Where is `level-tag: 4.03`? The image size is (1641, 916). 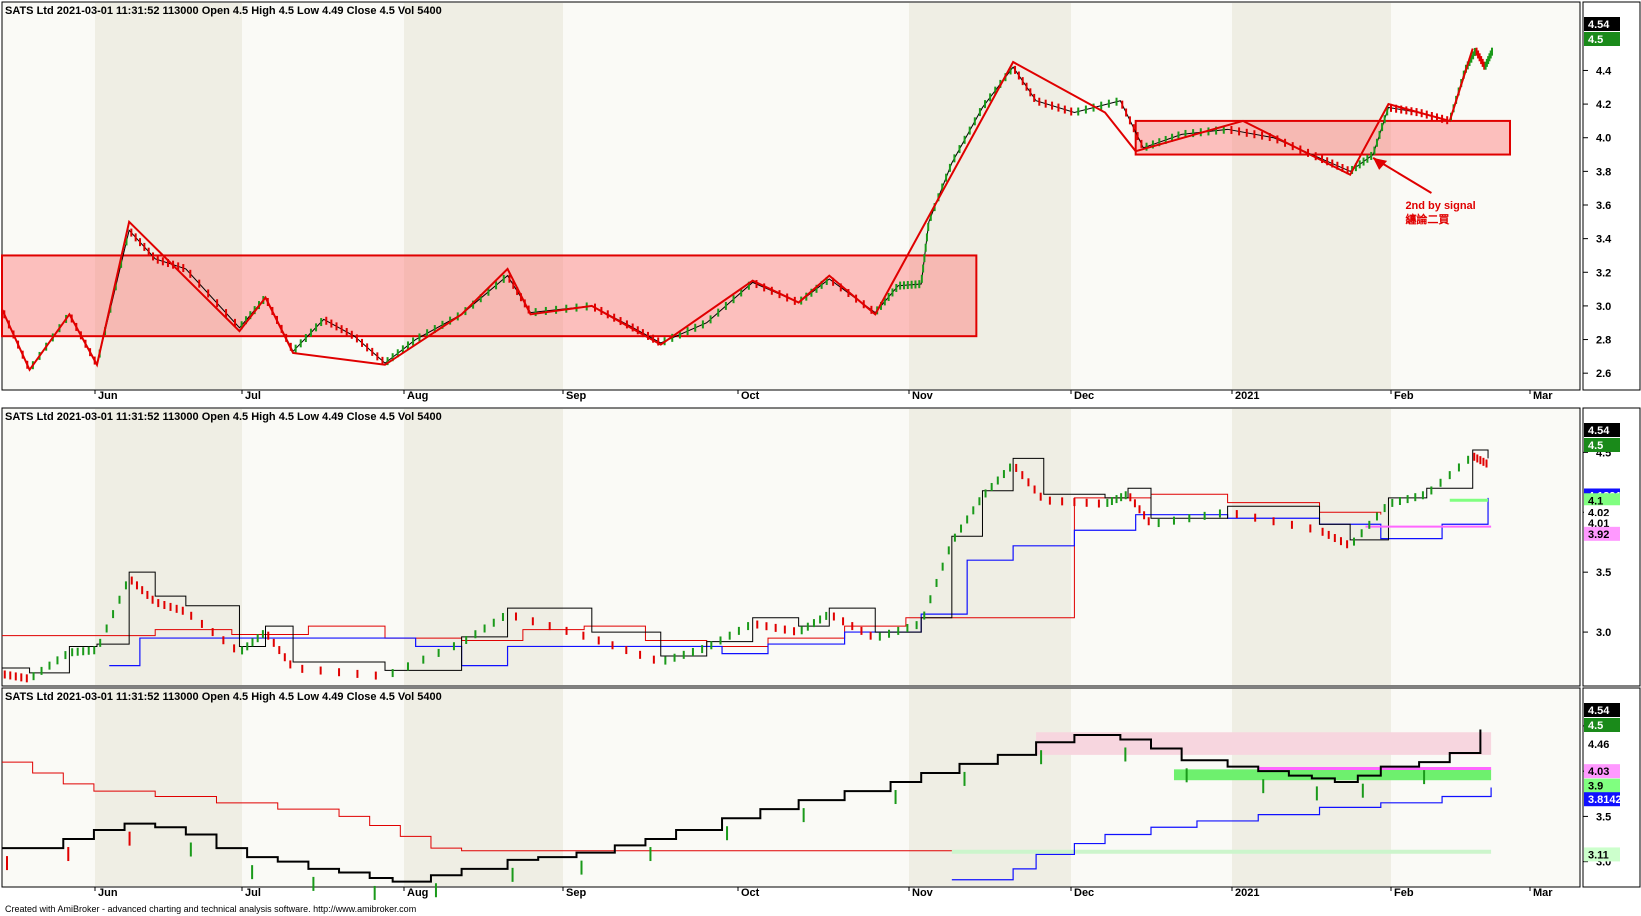 level-tag: 4.03 is located at coordinates (1598, 772).